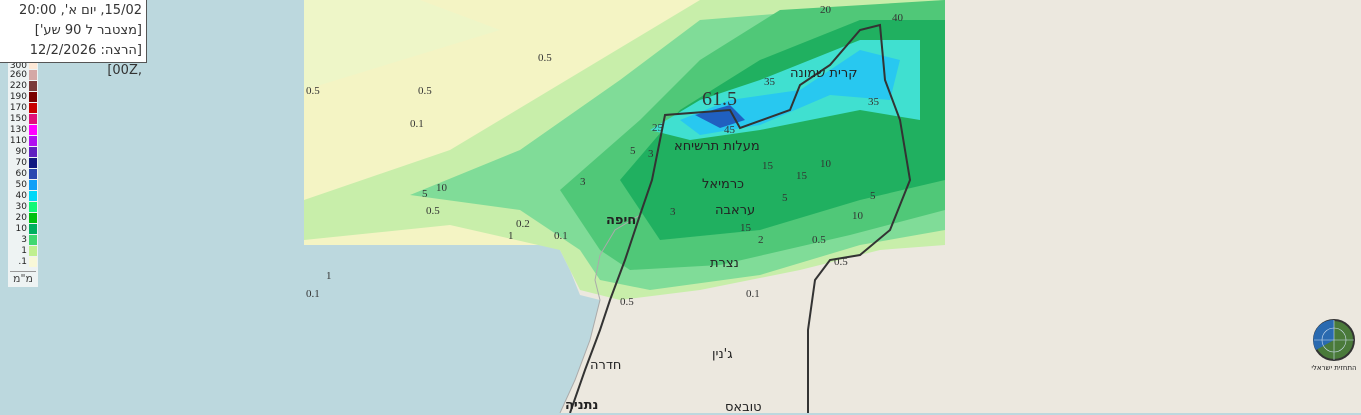  I want to click on legend-item: 20, so click(23, 217).